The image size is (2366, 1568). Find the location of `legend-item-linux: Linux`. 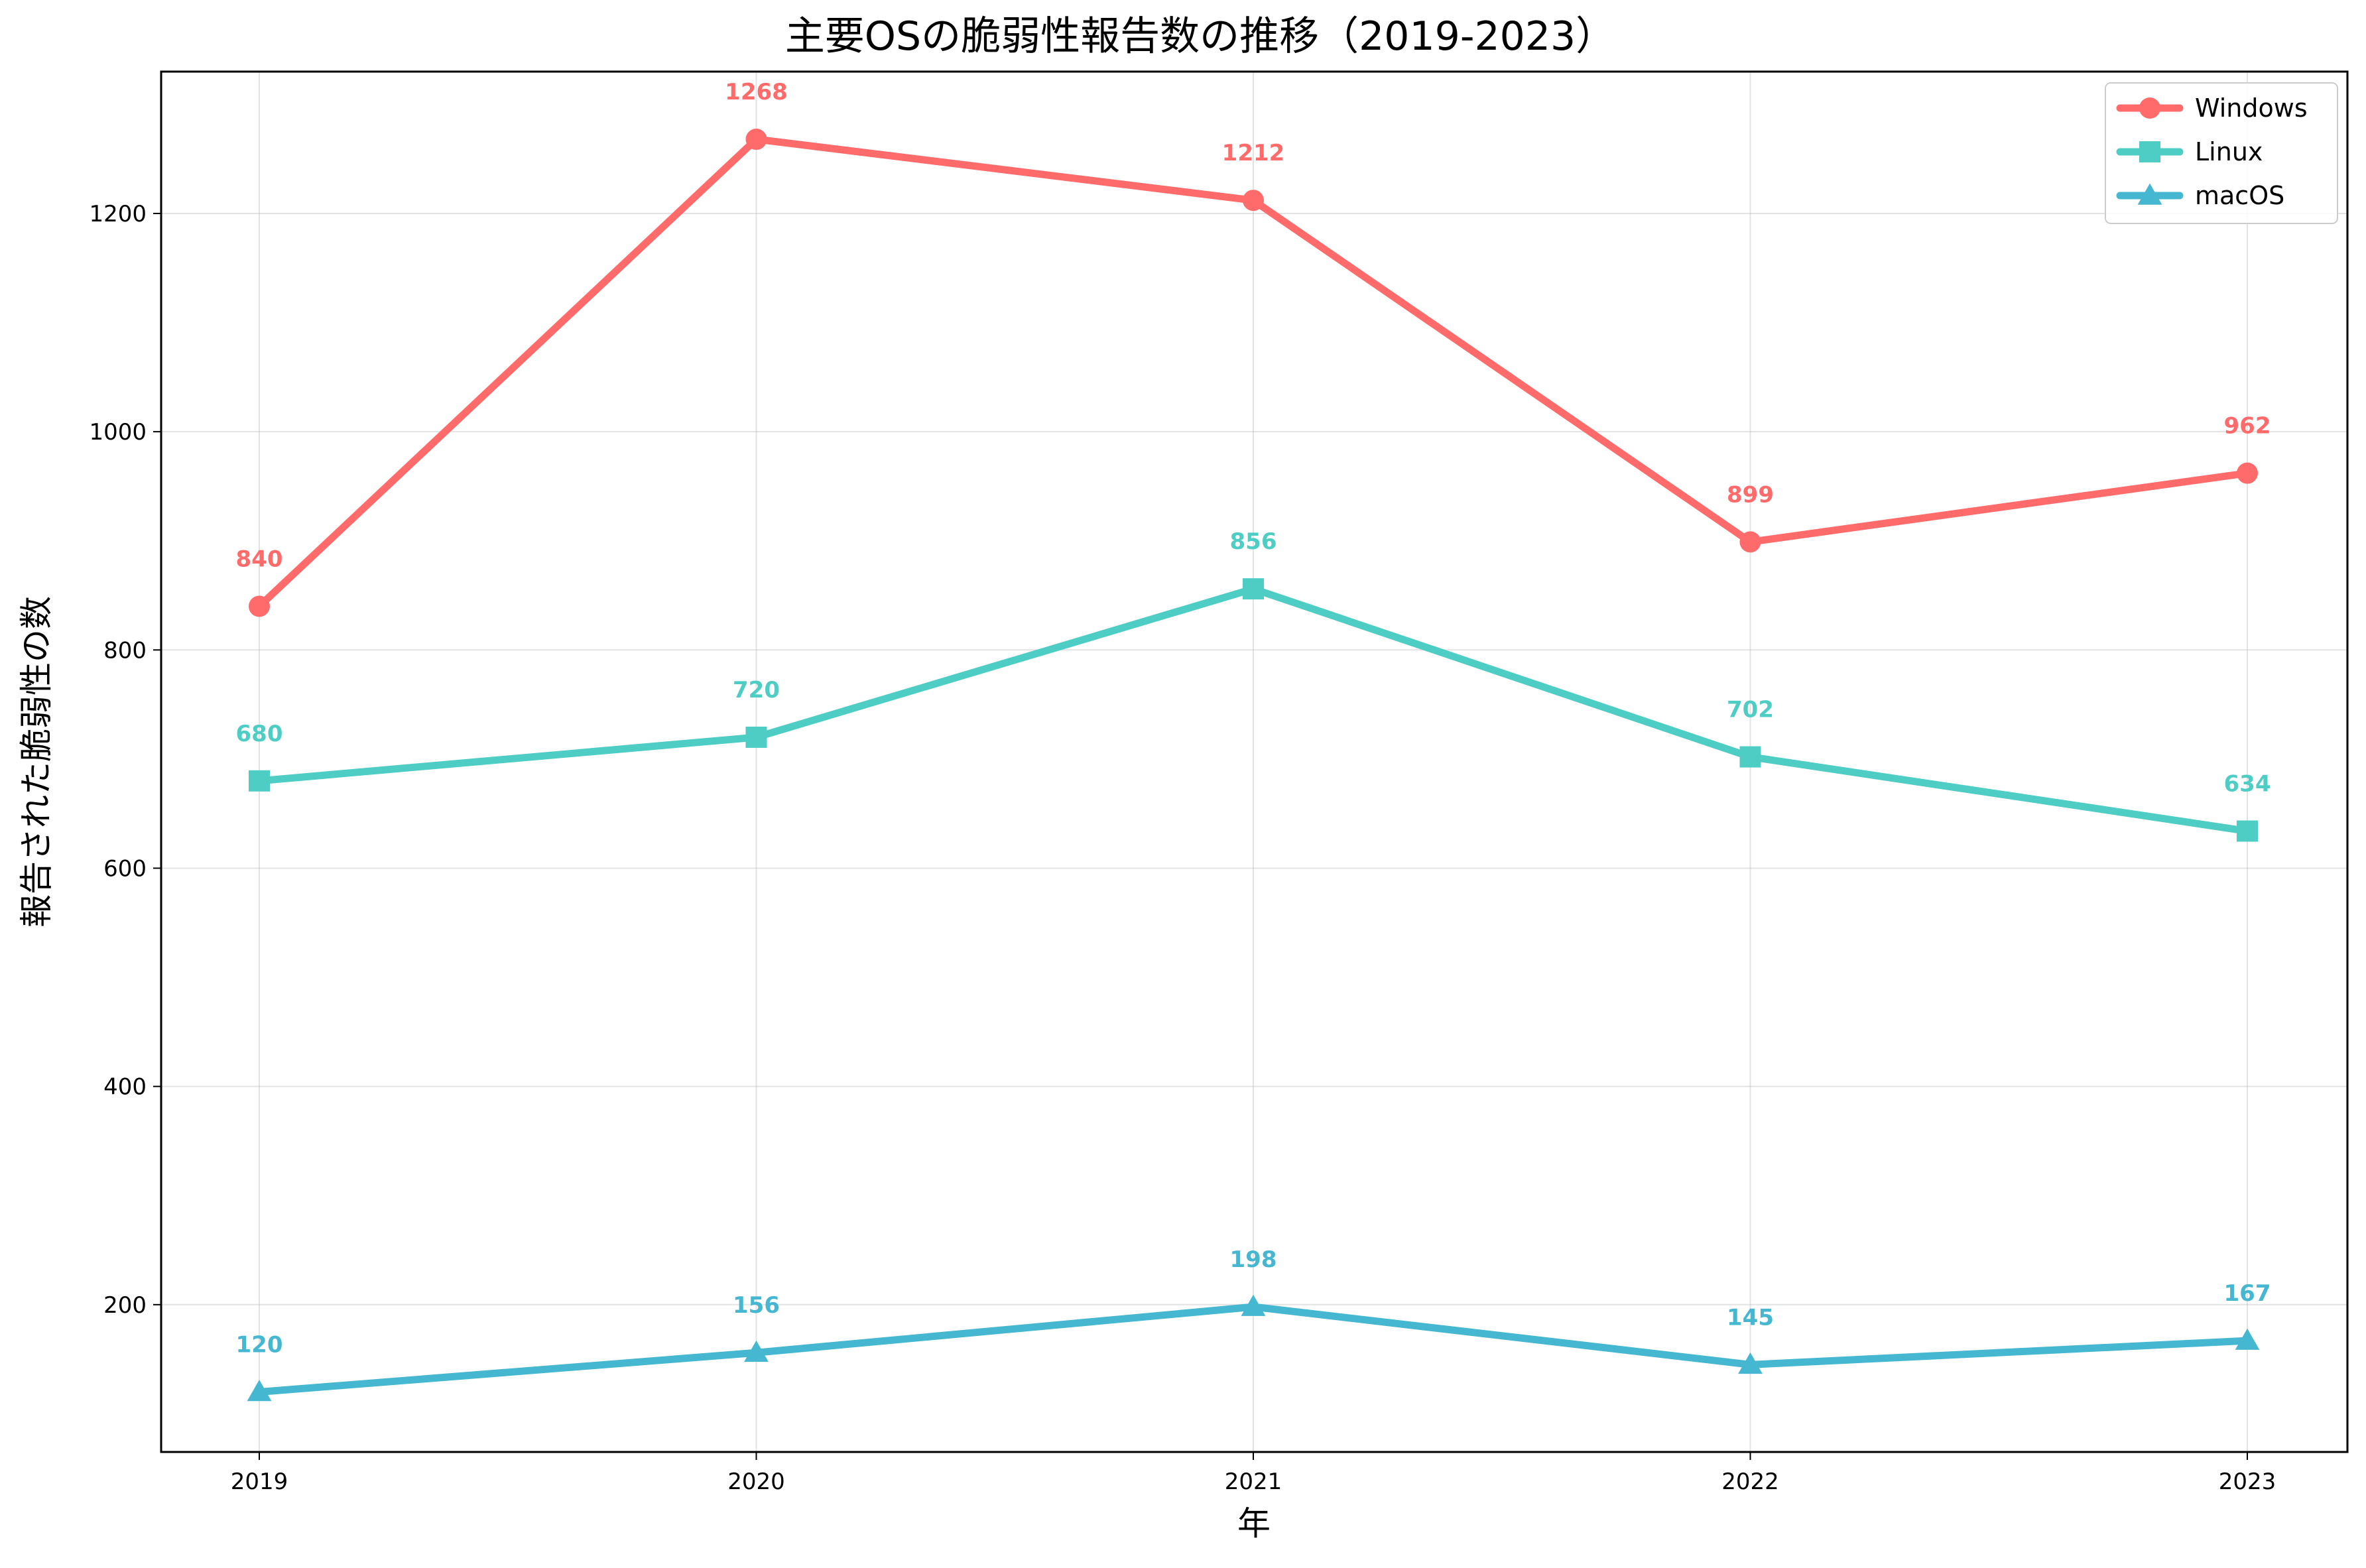

legend-item-linux: Linux is located at coordinates (2189, 151).